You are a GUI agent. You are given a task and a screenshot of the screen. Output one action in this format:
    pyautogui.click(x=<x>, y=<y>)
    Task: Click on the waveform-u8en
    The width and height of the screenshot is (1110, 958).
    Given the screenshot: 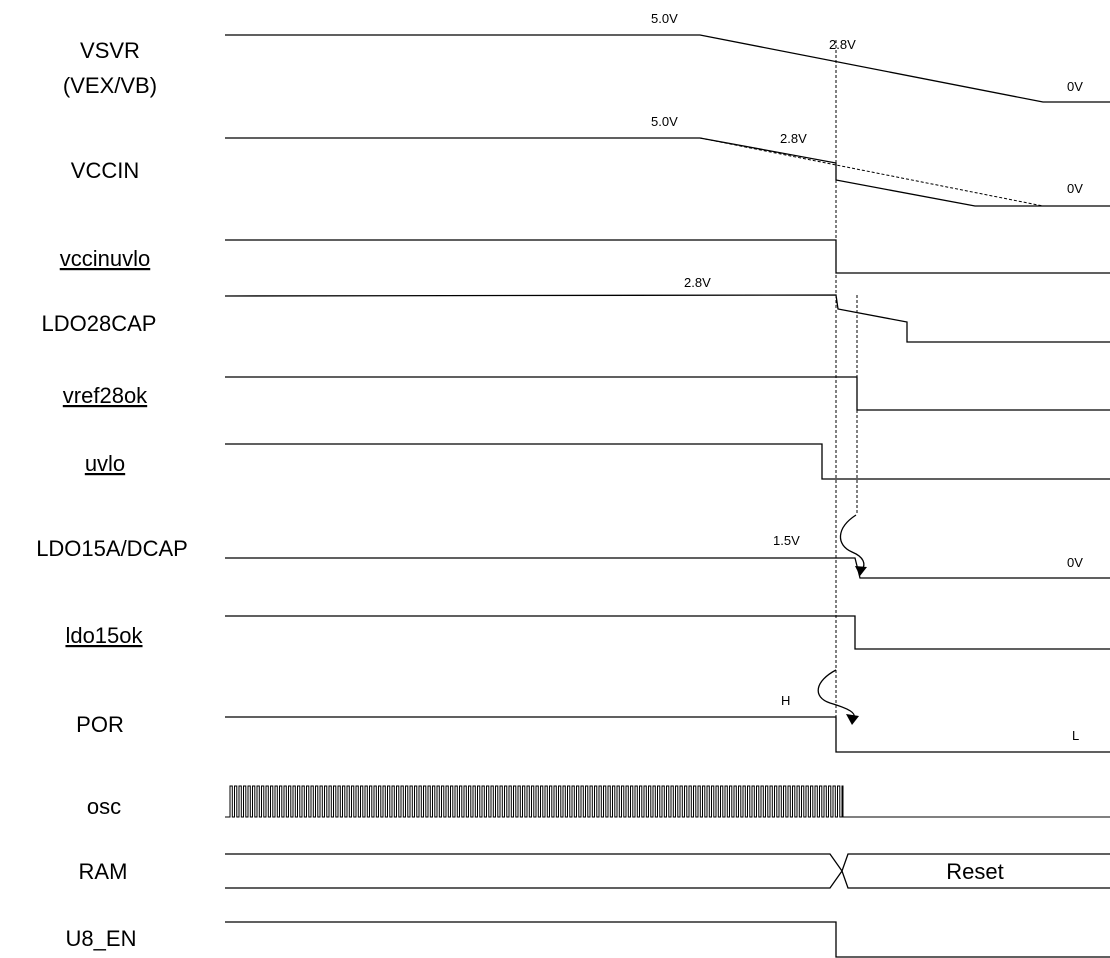 What is the action you would take?
    pyautogui.click(x=667, y=939)
    